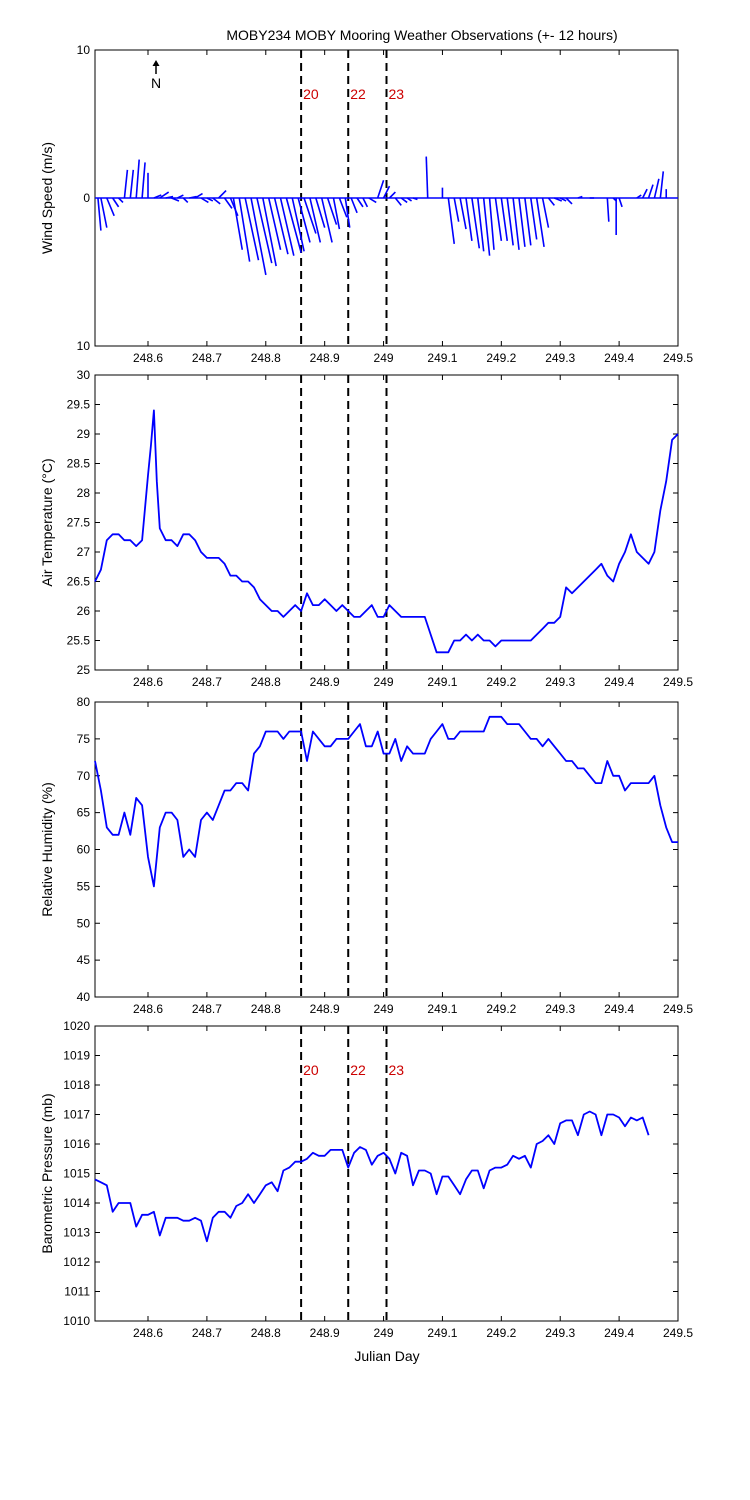 This screenshot has height=1500, width=750. I want to click on airtemp-x-tick-label: 249.4, so click(619, 682).